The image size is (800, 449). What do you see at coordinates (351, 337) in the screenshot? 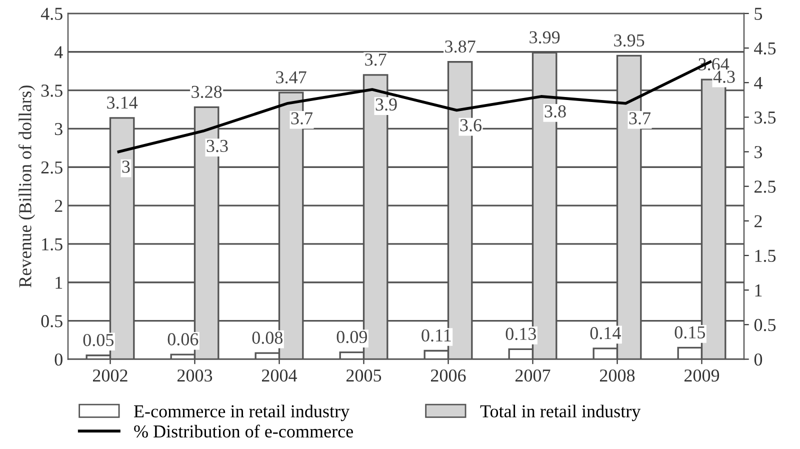
I see `data-label: 0.09` at bounding box center [351, 337].